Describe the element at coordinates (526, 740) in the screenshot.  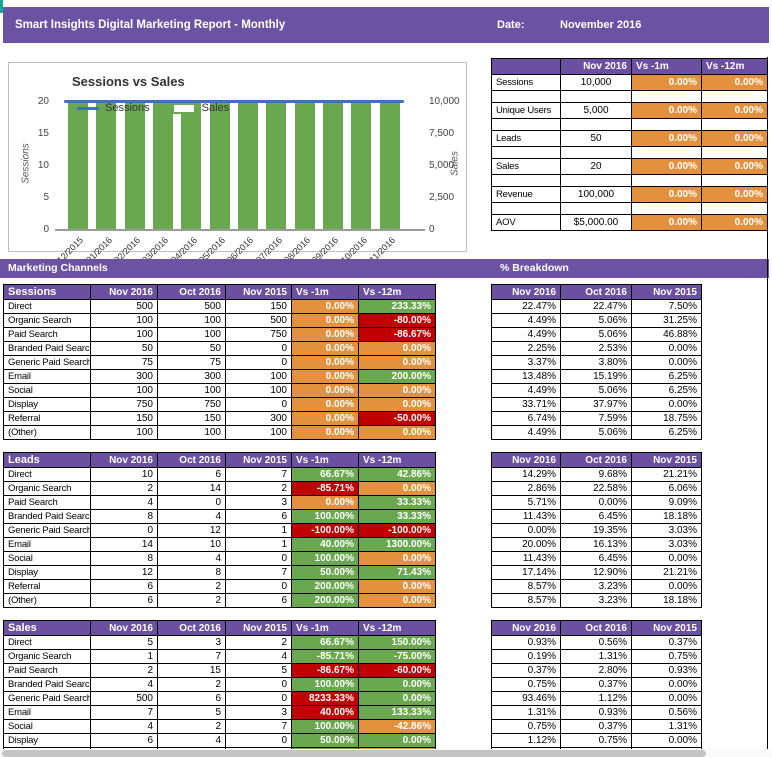
I see `percent-cell: 1.12%` at that location.